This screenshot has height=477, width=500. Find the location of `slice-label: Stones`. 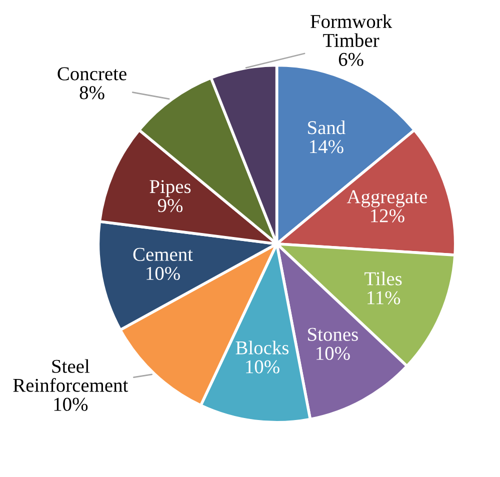

slice-label: Stones is located at coordinates (333, 334).